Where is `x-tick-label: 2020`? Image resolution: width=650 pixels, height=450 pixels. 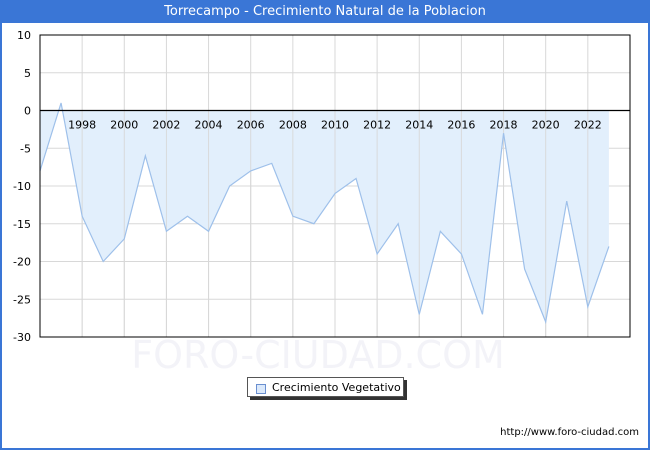
x-tick-label: 2020 is located at coordinates (546, 125).